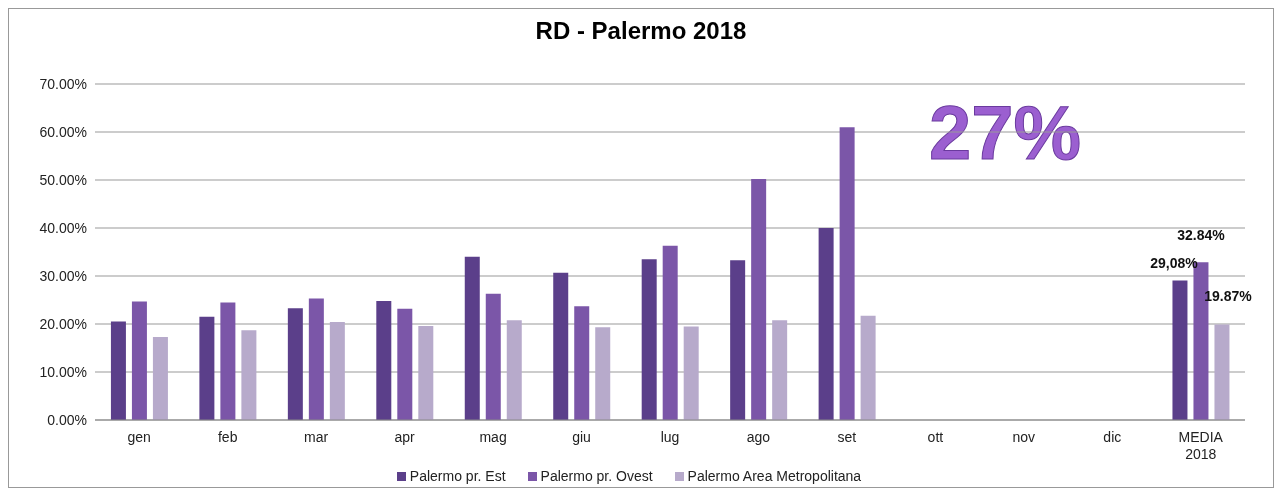 The height and width of the screenshot is (495, 1282). Describe the element at coordinates (1201, 235) in the screenshot. I see `data-label: 32.84%` at that location.